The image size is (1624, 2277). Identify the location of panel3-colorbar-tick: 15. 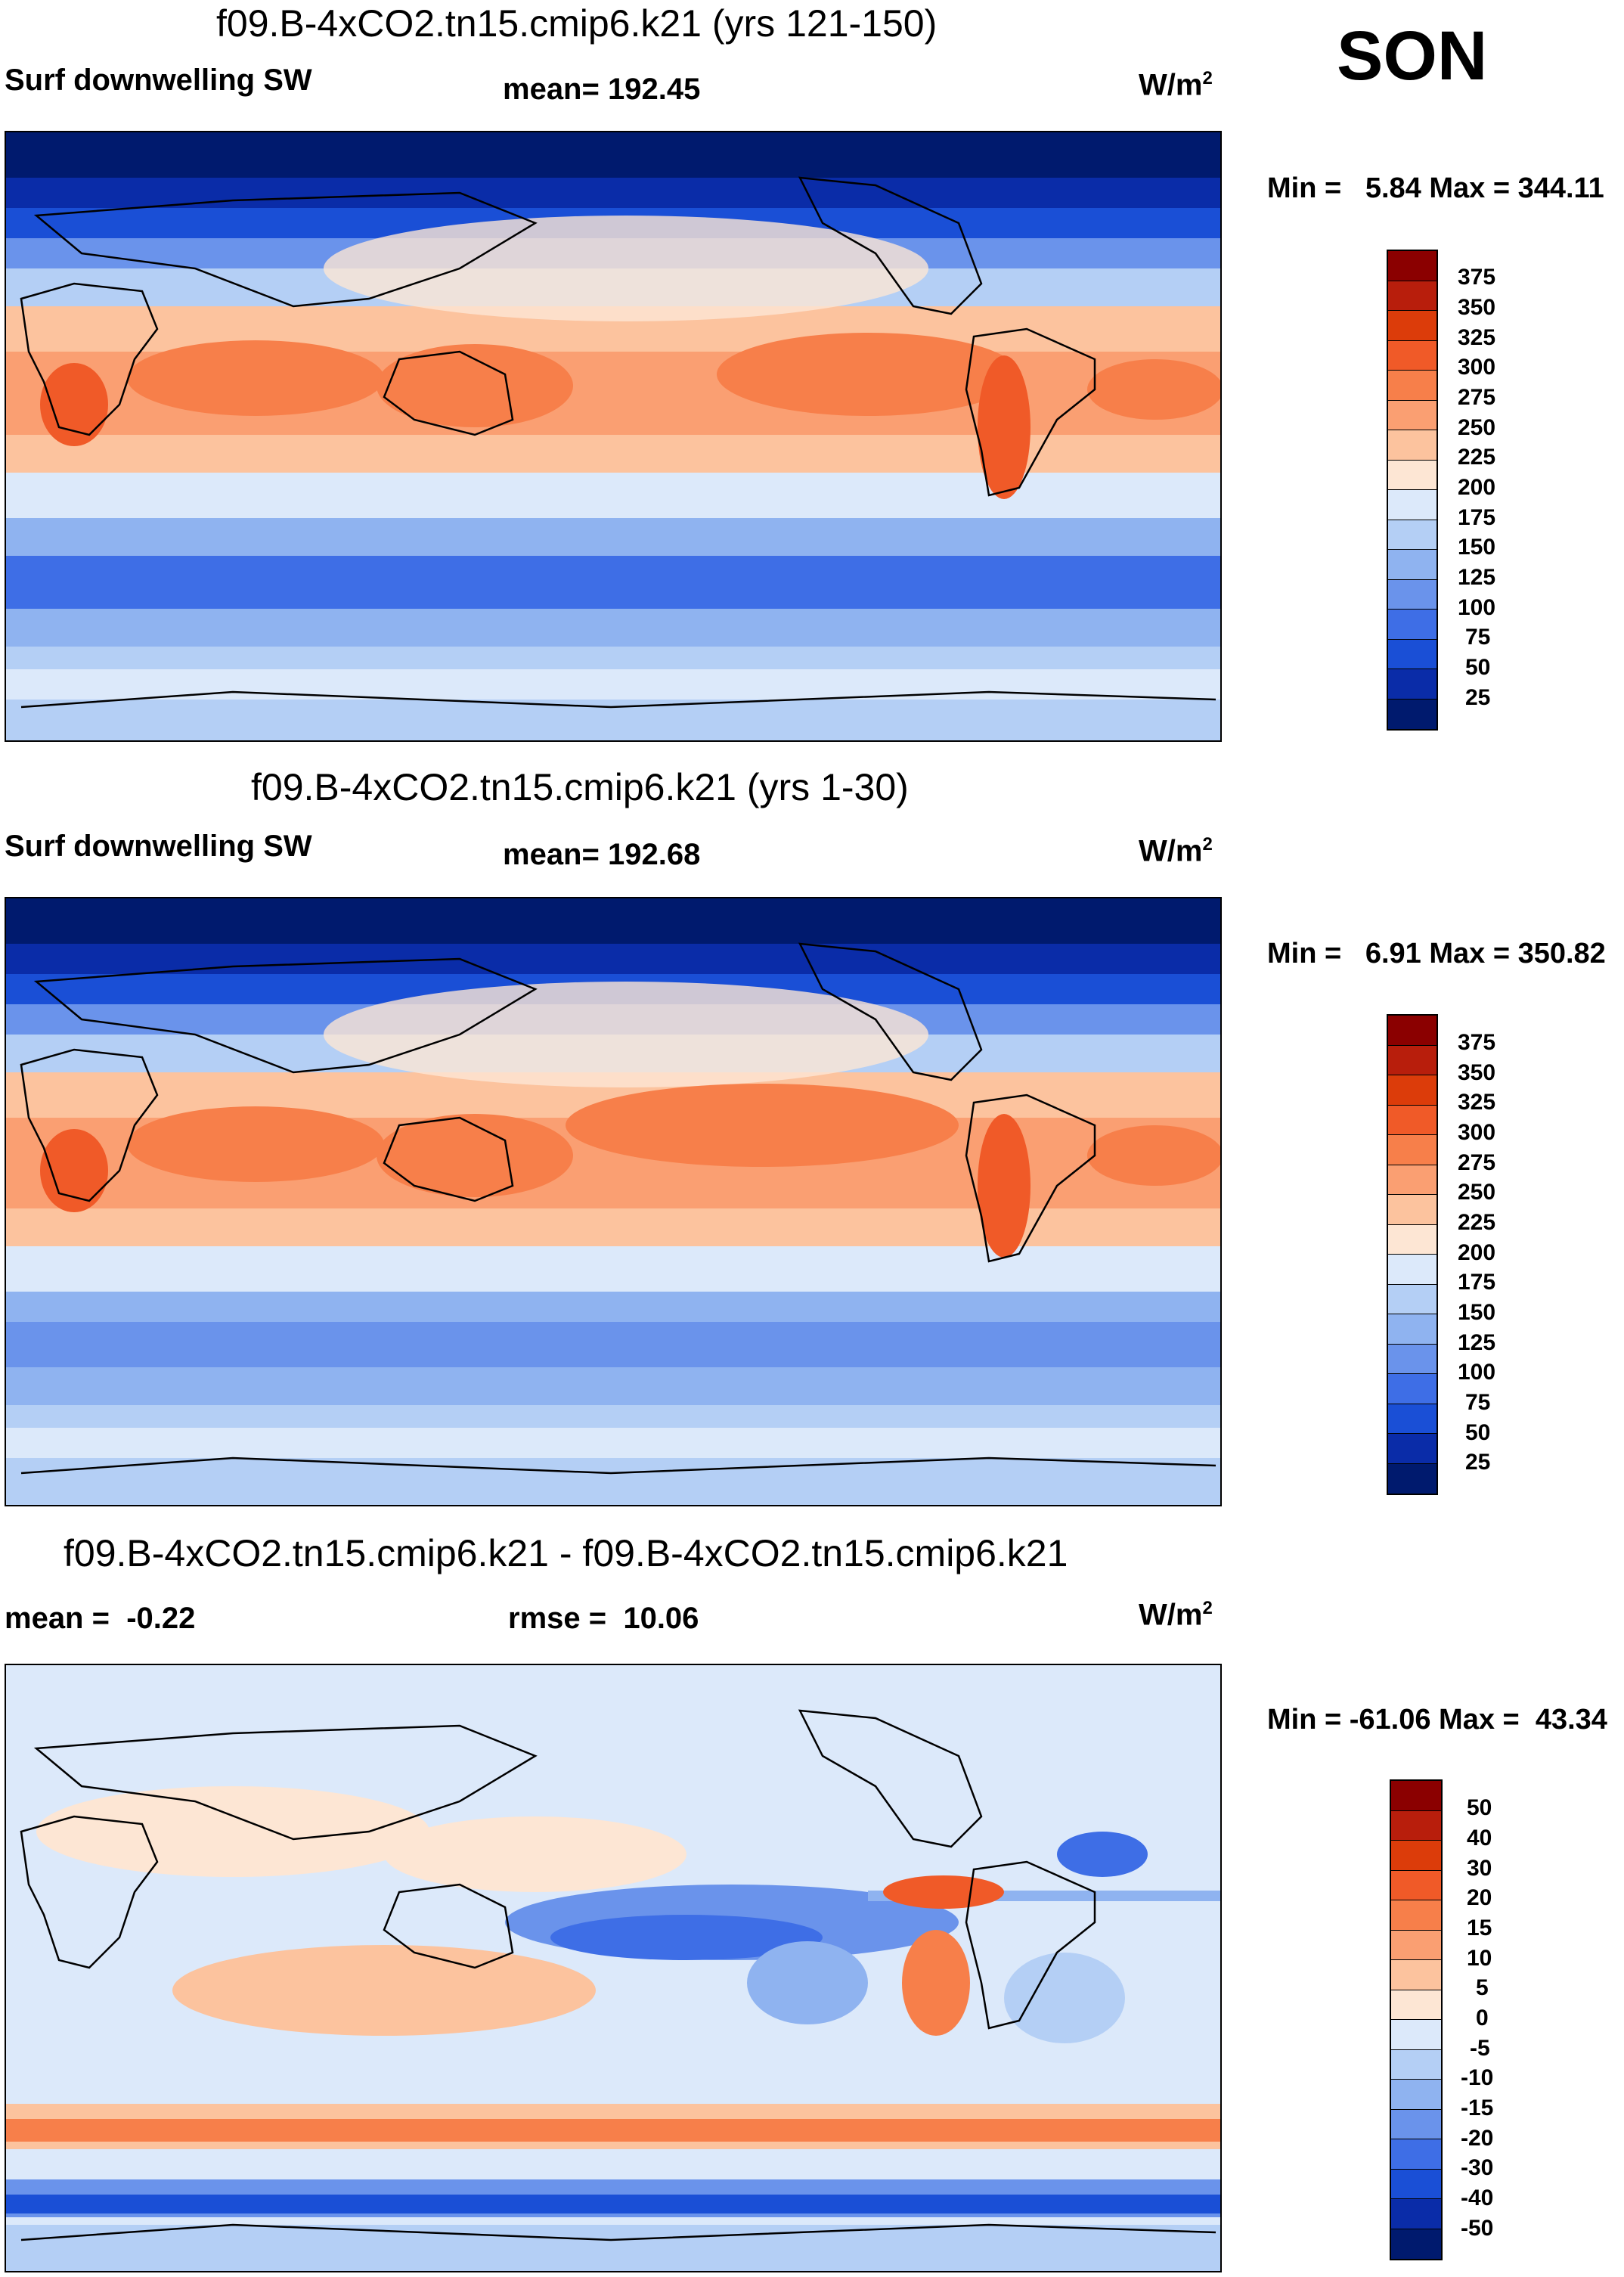
(1479, 1928).